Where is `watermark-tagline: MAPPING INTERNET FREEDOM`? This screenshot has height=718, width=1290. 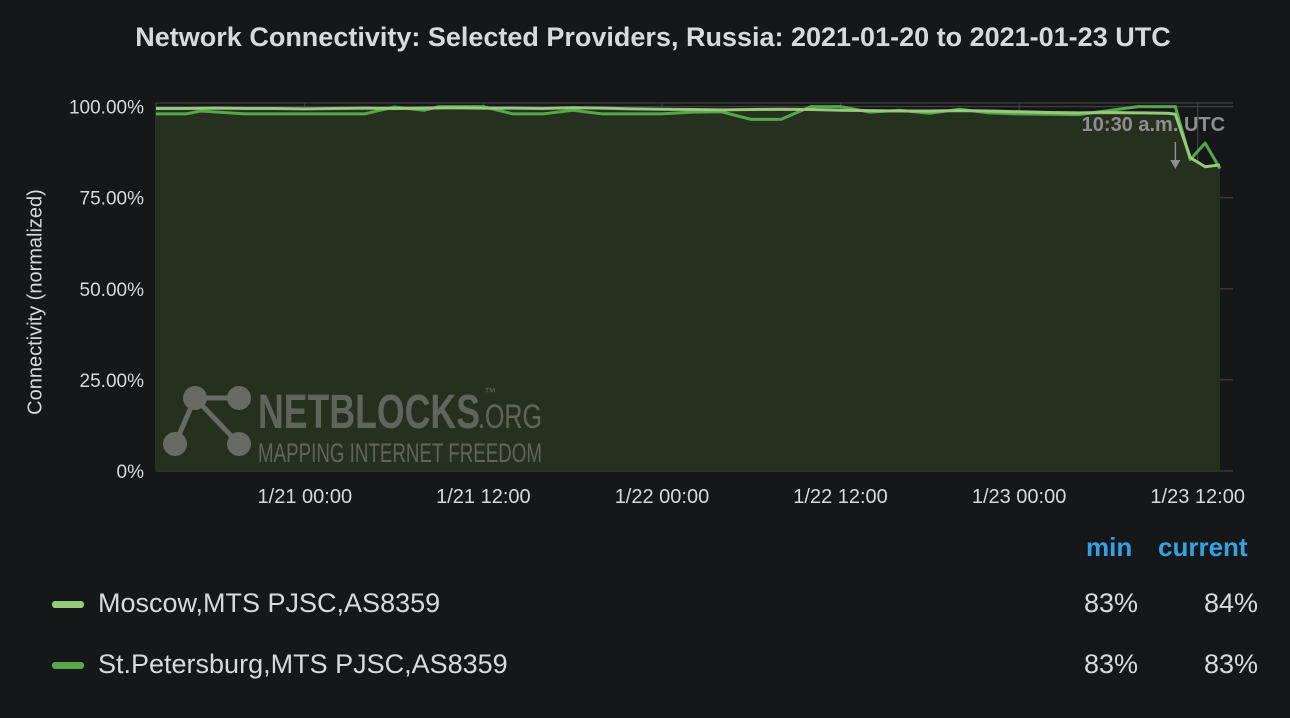
watermark-tagline: MAPPING INTERNET FREEDOM is located at coordinates (400, 453).